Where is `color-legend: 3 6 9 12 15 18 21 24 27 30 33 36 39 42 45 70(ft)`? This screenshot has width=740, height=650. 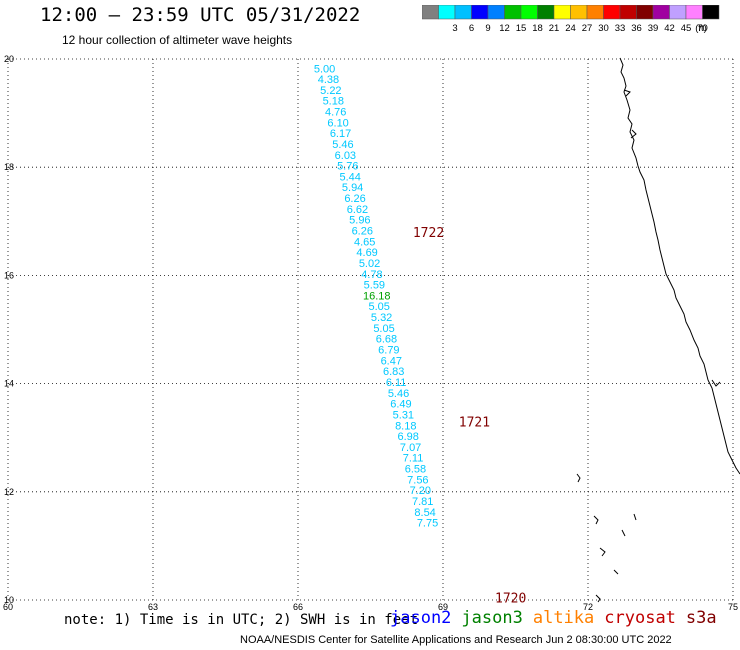
color-legend: 3 6 9 12 15 18 21 24 27 30 33 36 39 42 45 70(ft) is located at coordinates (571, 19).